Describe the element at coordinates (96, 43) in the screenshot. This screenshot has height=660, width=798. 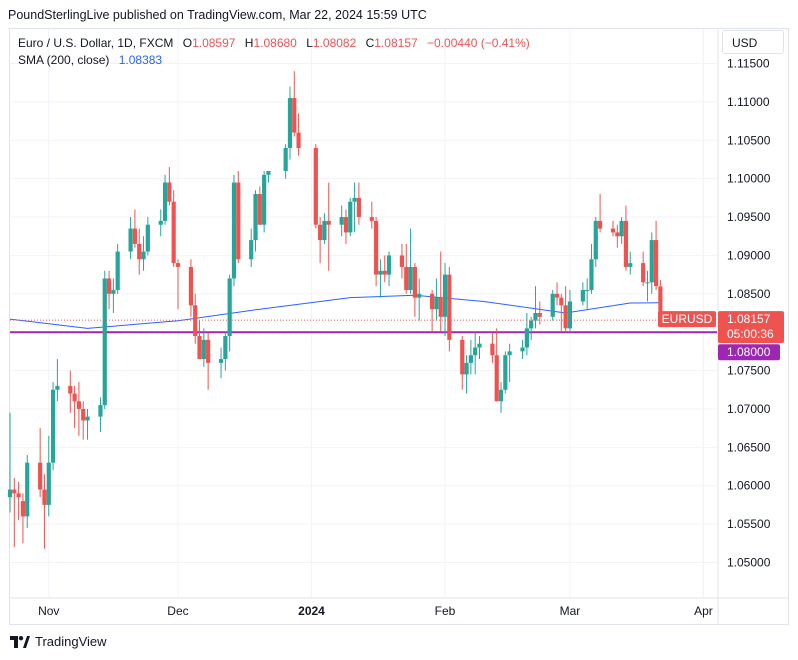
I see `symbol-title: Euro / U.S. Dollar, 1D, FXCM` at that location.